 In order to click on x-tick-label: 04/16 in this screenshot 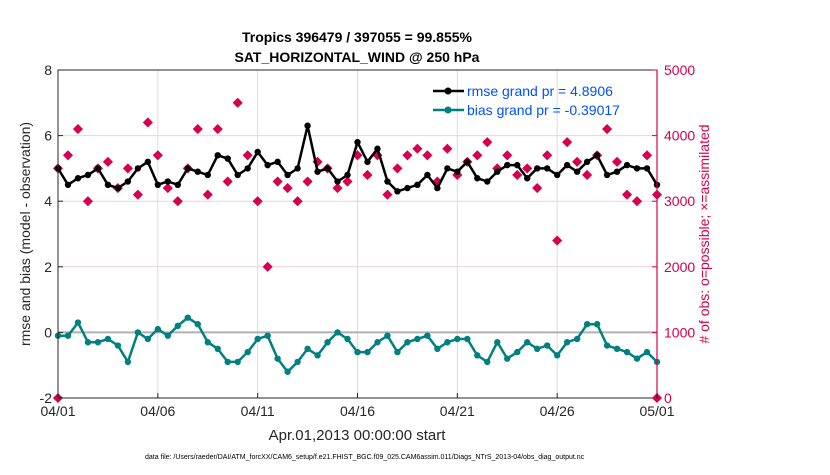, I will do `click(357, 411)`.